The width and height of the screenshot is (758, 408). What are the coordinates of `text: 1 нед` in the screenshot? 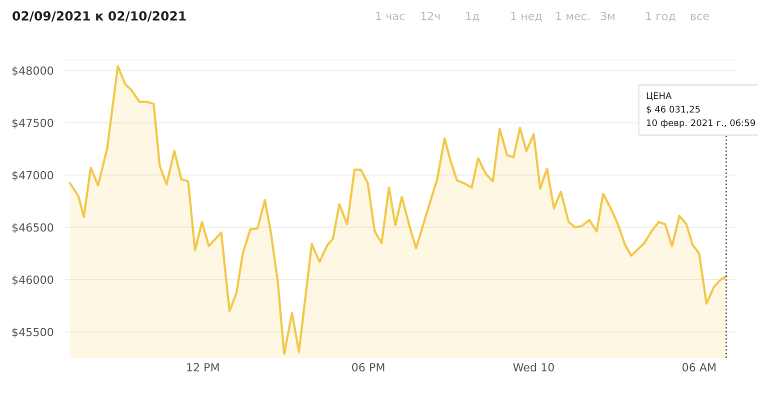 It's located at (526, 17).